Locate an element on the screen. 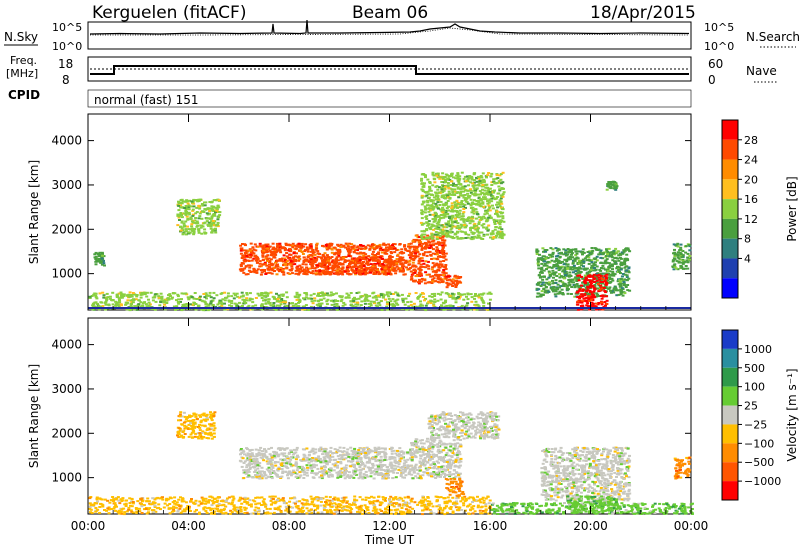 The image size is (800, 554). y-tick-label-1-2: 3000 is located at coordinates (66, 389).